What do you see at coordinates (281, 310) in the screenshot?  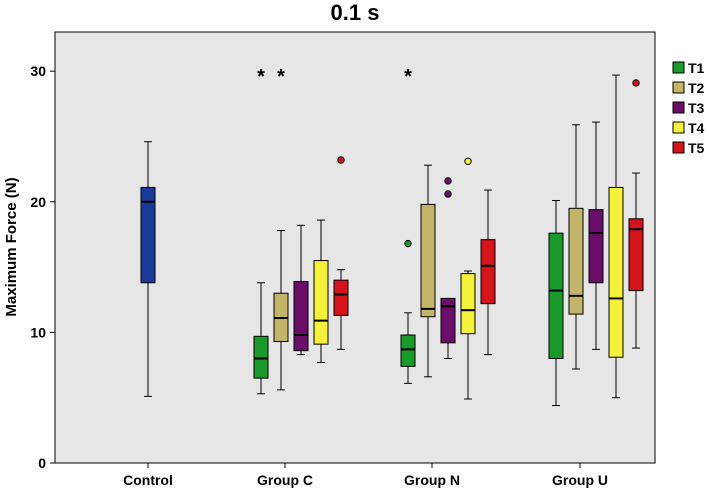 I see `box-group-c-t2` at bounding box center [281, 310].